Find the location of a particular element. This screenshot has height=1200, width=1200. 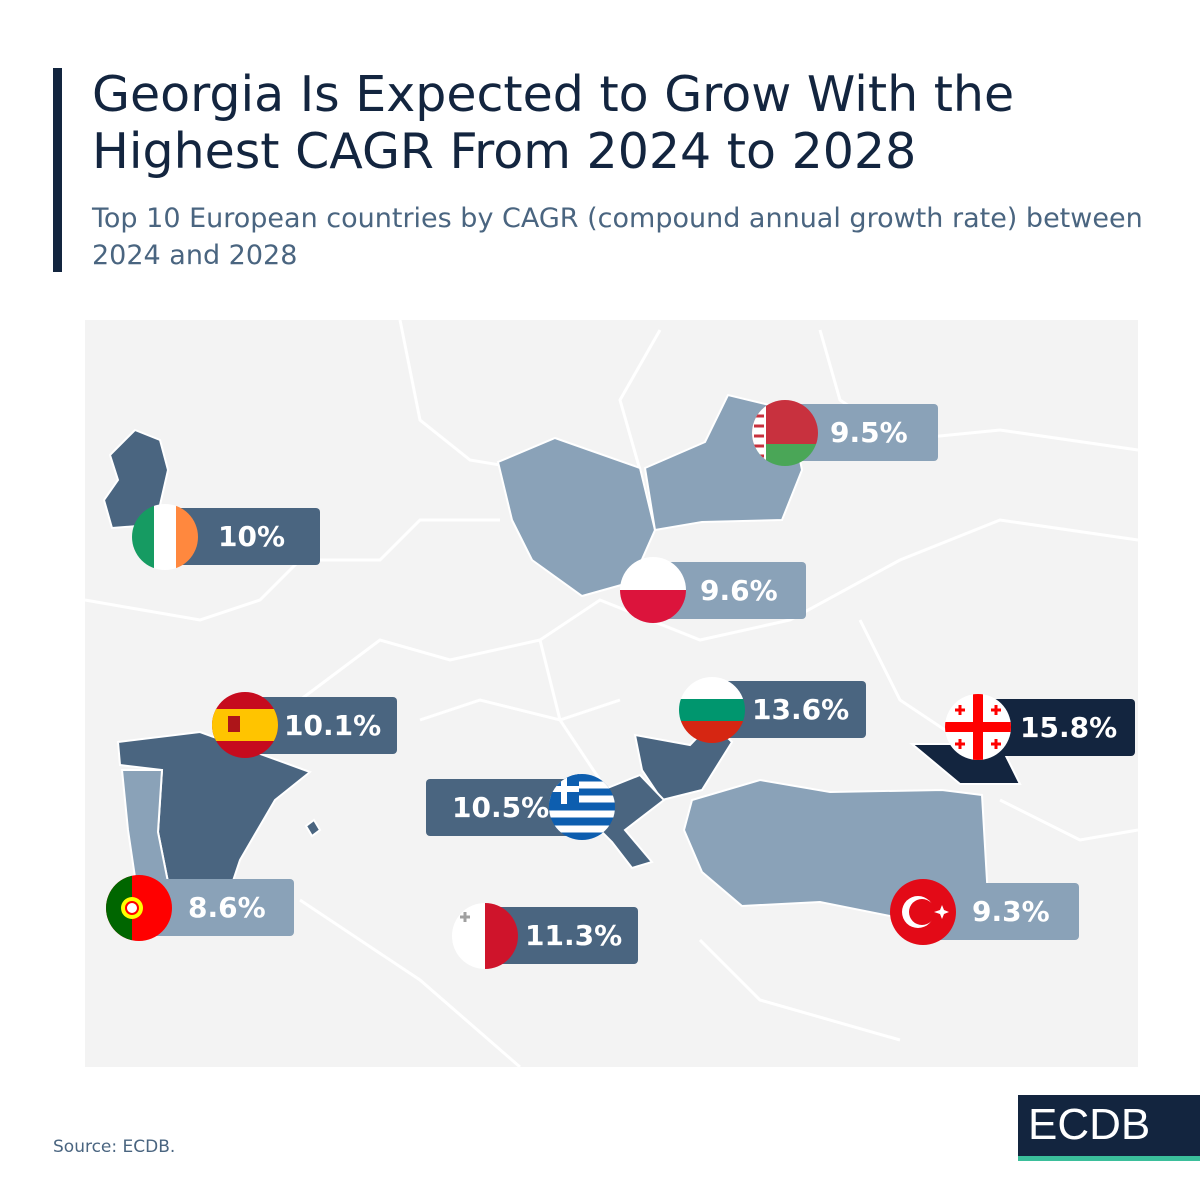

label-spain: 10.1% is located at coordinates (318, 725).